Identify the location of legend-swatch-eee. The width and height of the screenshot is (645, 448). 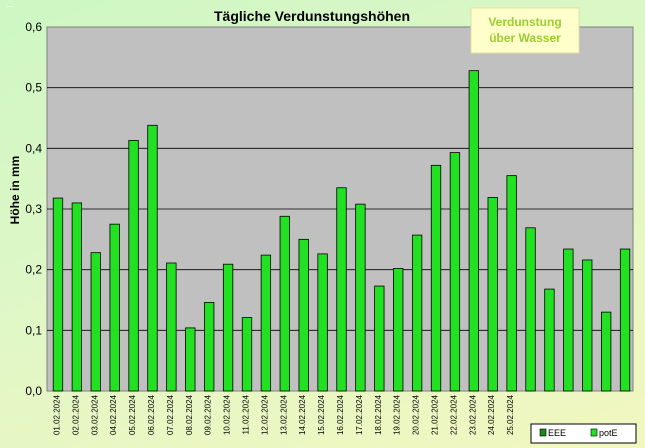
(543, 432).